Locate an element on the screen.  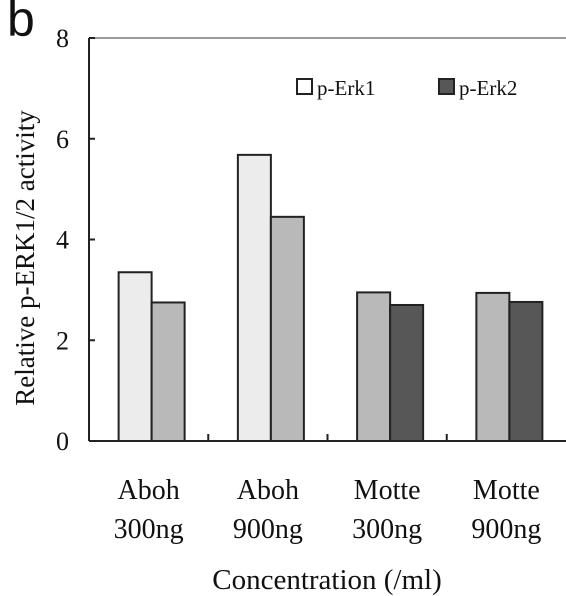
x-axis-title: Concentration (/ml) is located at coordinates (327, 580).